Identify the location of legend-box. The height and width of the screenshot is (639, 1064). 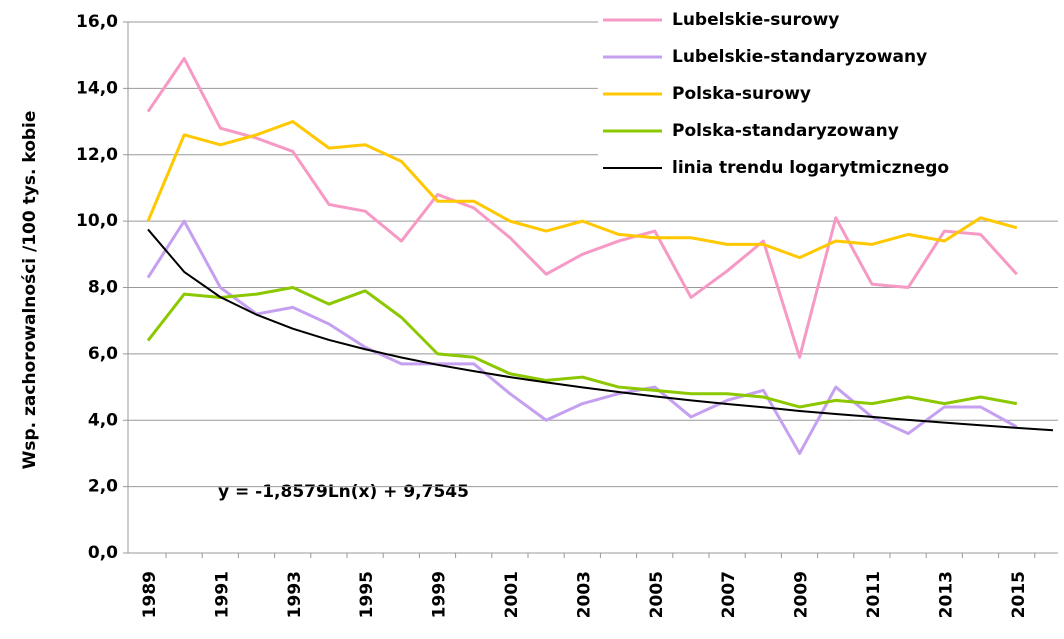
(828, 95).